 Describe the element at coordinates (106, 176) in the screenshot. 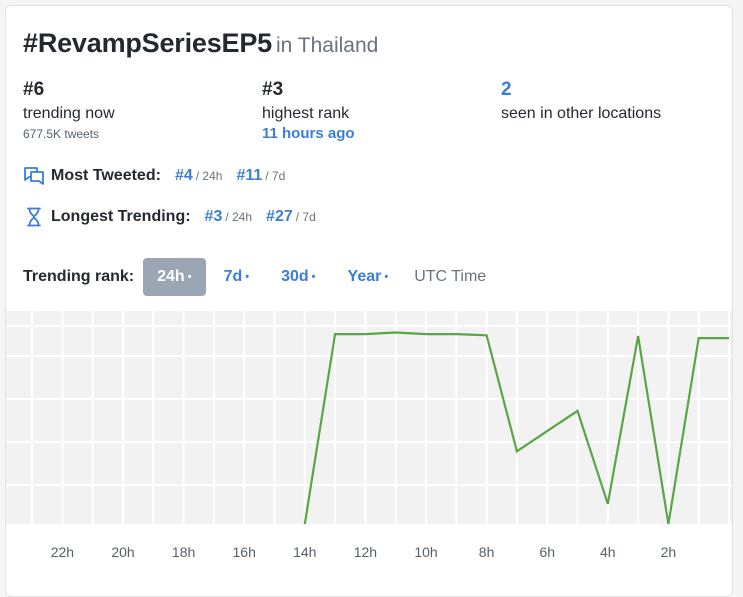

I see `most-tweeted-label: Most Tweeted:` at that location.